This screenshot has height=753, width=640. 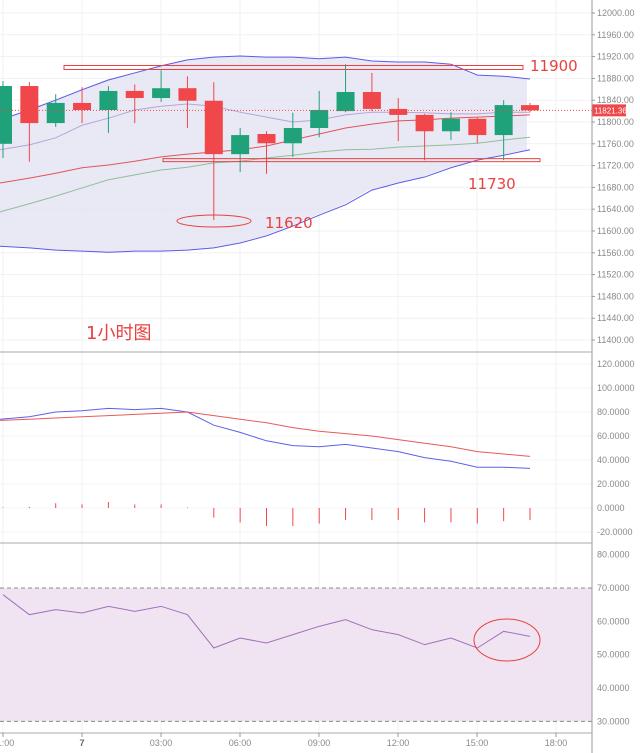 What do you see at coordinates (118, 333) in the screenshot?
I see `timeframe-label: 1小时图` at bounding box center [118, 333].